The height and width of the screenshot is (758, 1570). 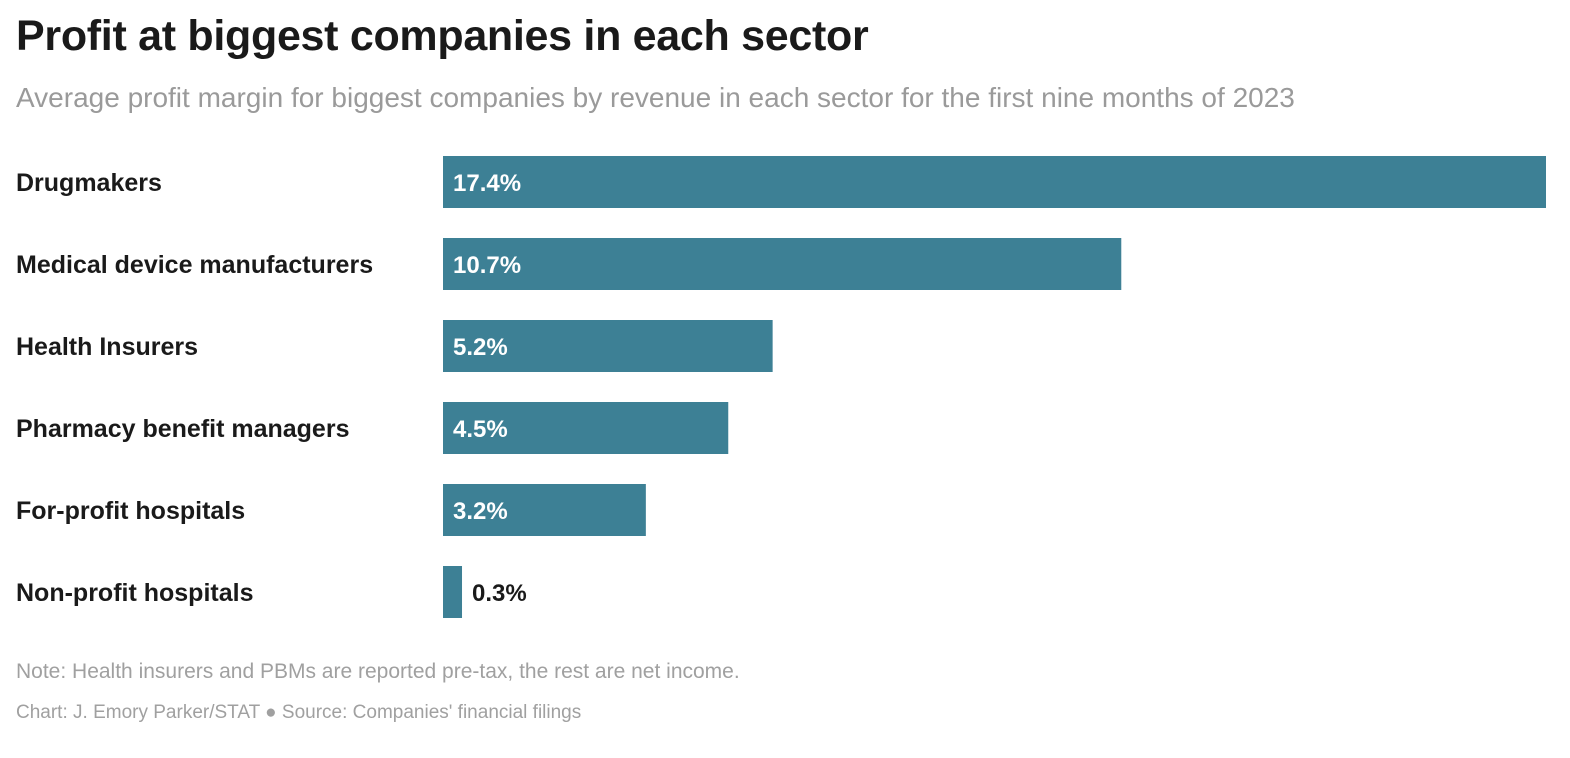 I want to click on category-label: Medical device manufacturers, so click(x=194, y=265).